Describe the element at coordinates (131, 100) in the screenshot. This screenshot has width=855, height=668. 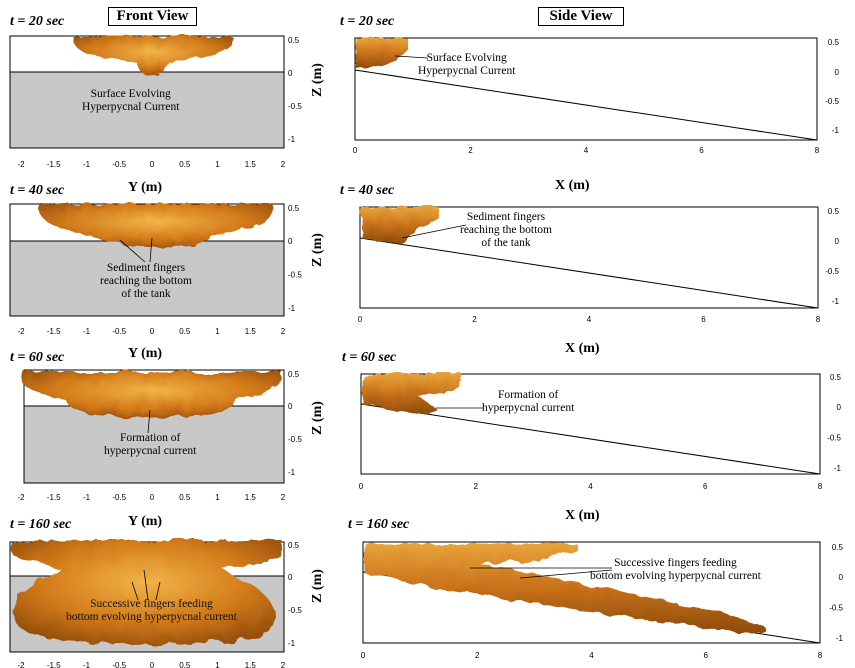
I see `annotation-front-t20: Surface Evolving Hyperpycnal Current` at that location.